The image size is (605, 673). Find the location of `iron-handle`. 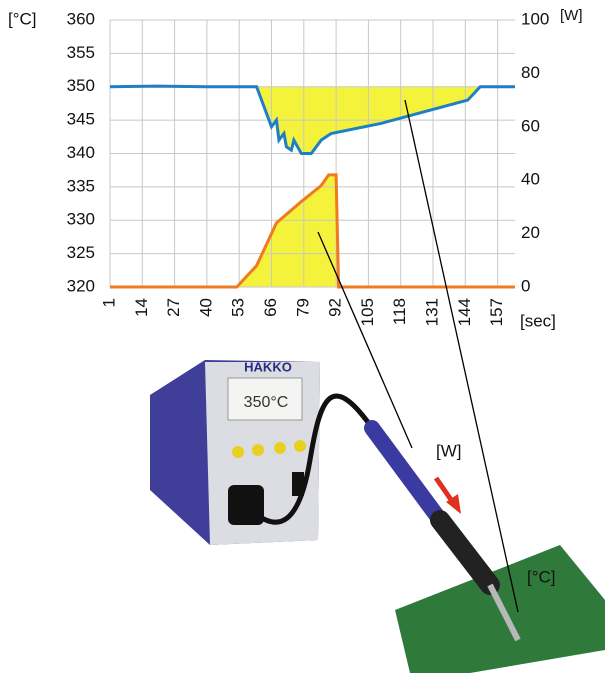

iron-handle is located at coordinates (406, 474).